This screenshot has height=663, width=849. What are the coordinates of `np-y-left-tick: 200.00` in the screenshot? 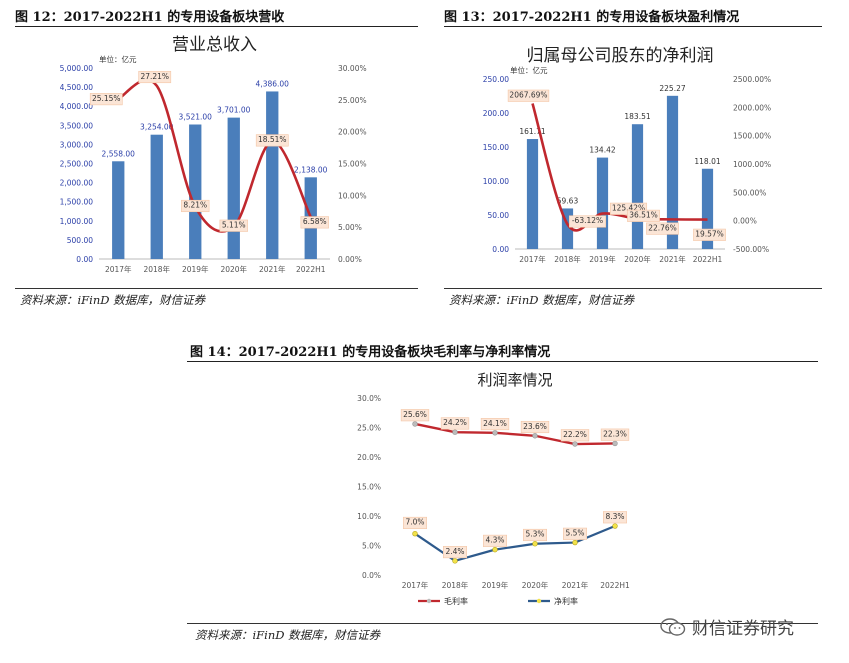 It's located at (496, 113).